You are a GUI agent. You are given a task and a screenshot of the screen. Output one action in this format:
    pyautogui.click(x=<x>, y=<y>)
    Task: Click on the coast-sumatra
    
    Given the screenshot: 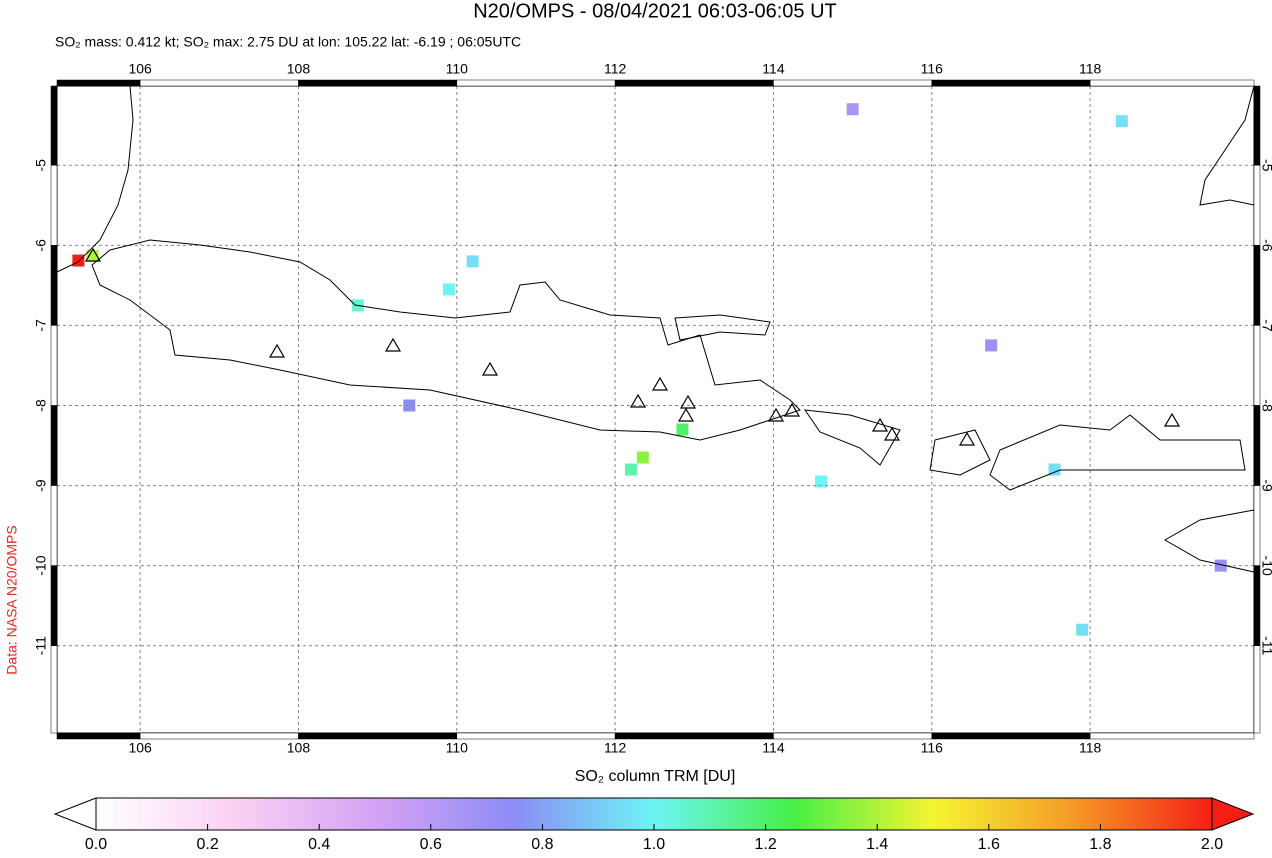 What is the action you would take?
    pyautogui.click(x=95, y=179)
    